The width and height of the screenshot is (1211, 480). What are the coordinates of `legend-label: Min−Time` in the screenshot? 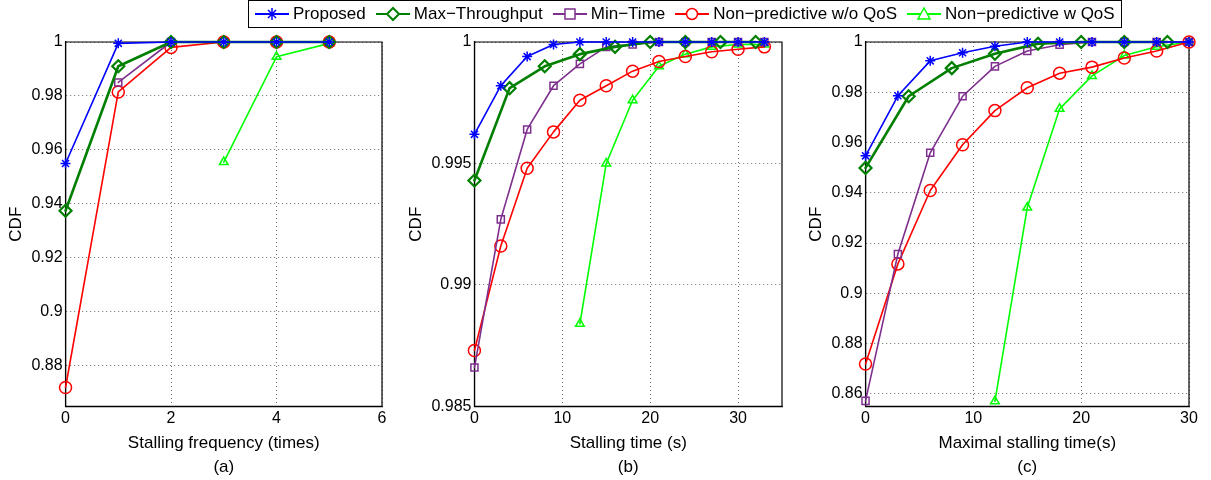 It's located at (628, 14).